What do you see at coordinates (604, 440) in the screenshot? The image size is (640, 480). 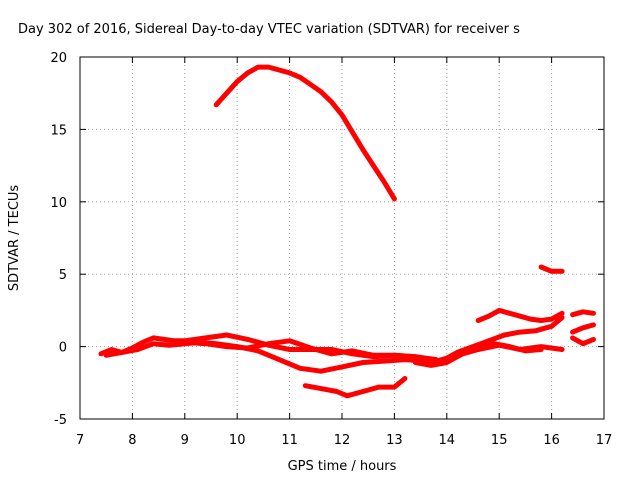 I see `x-tick-label: 17` at bounding box center [604, 440].